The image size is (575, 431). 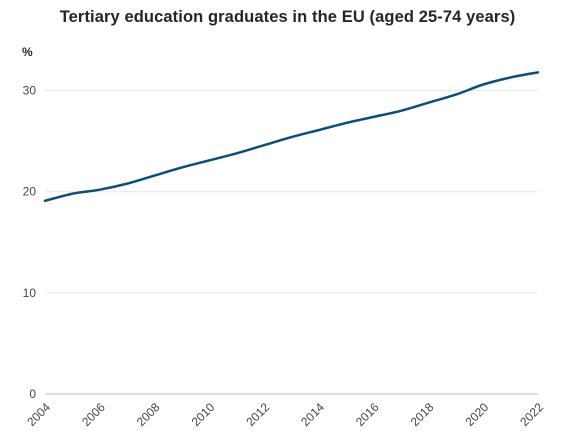 I want to click on y-axis-label: %, so click(x=27, y=52).